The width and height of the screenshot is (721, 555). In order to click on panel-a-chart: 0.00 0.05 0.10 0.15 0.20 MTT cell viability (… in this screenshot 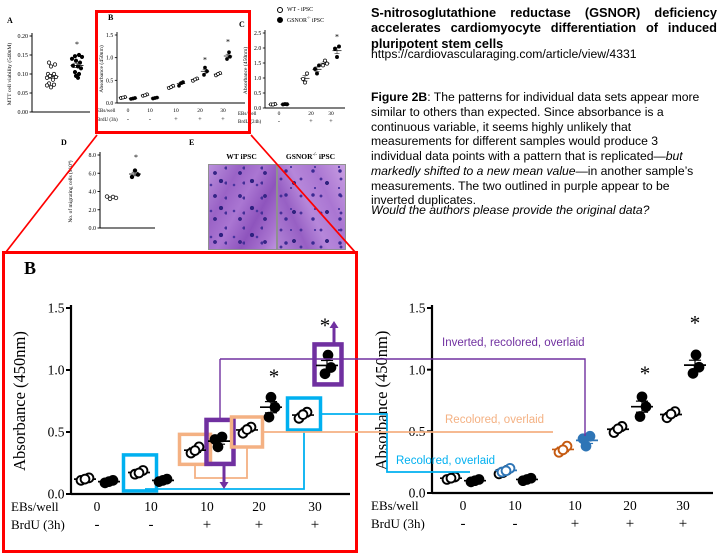, I will do `click(48, 74)`.